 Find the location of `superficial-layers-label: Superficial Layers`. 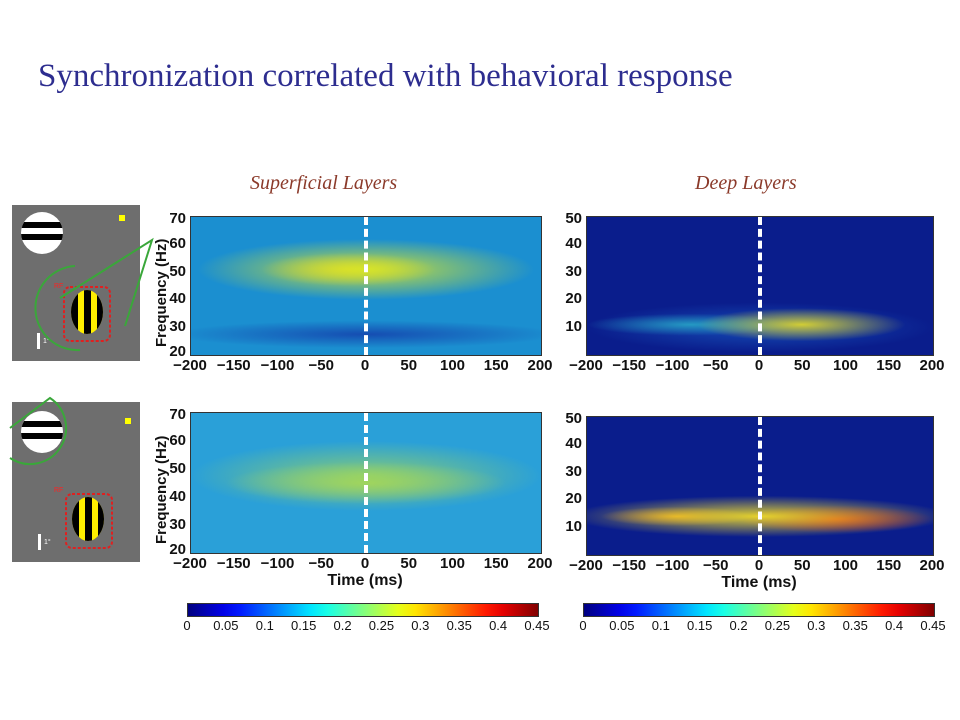

superficial-layers-label: Superficial Layers is located at coordinates (324, 183).